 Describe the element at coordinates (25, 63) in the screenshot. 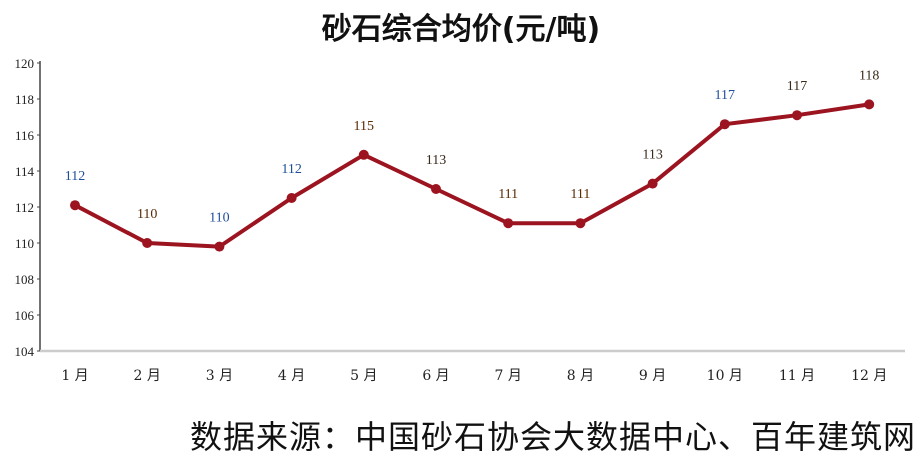

I see `y-tick-label: 120` at that location.